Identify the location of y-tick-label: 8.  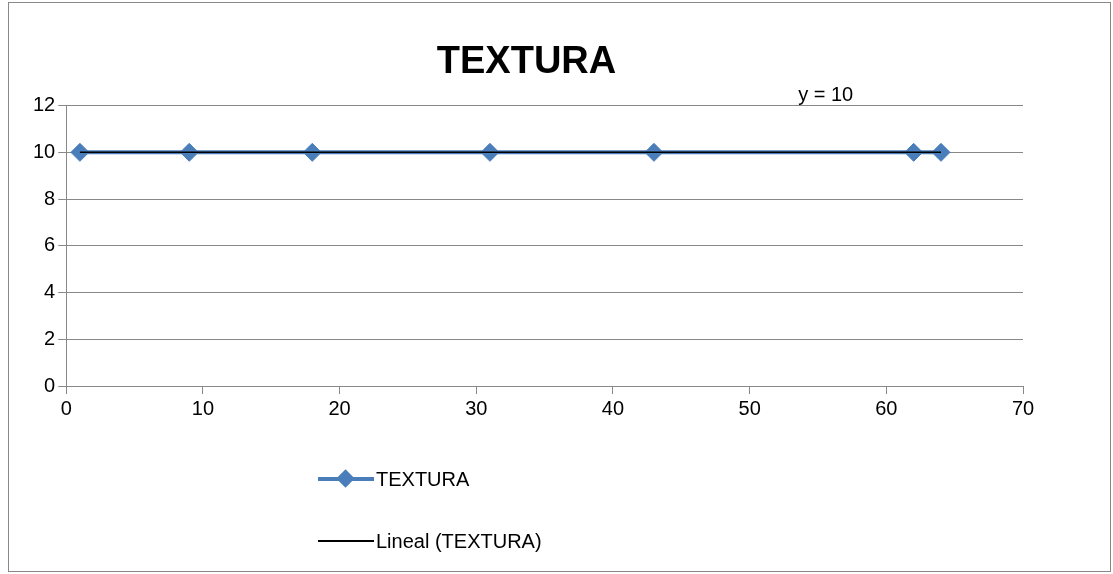
(50, 197).